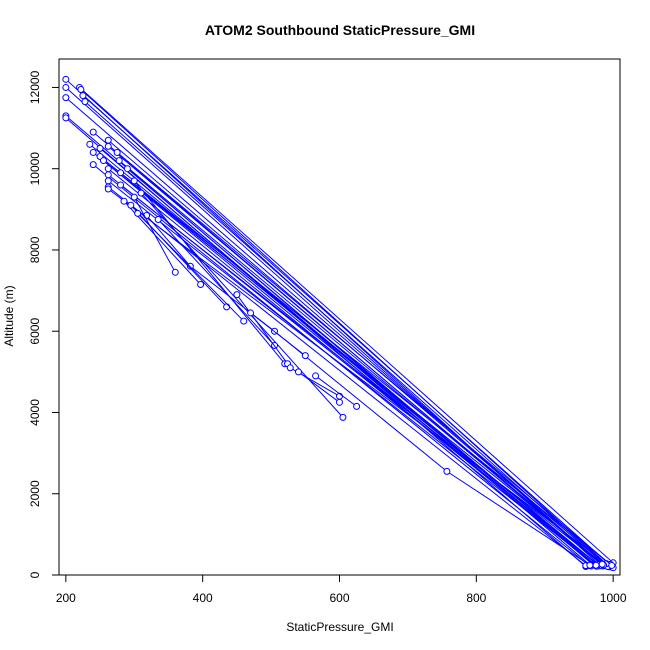 Image resolution: width=650 pixels, height=650 pixels. I want to click on y-tick-label: 0, so click(35, 574).